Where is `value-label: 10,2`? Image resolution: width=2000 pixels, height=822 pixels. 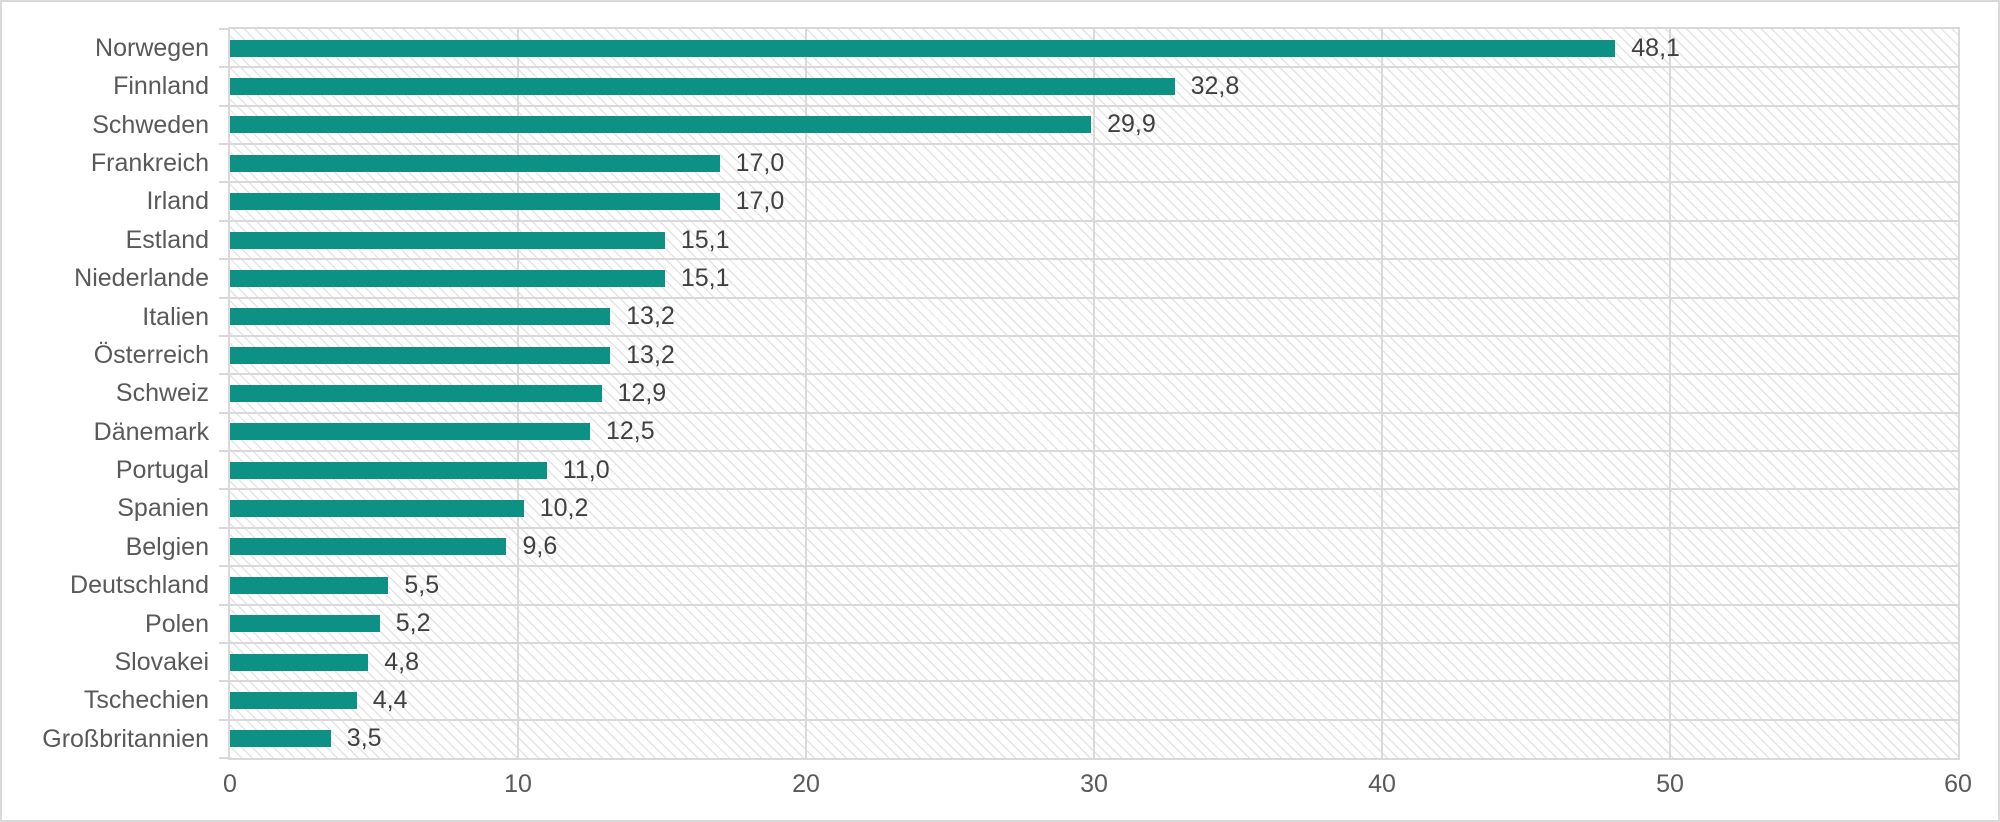 value-label: 10,2 is located at coordinates (564, 508).